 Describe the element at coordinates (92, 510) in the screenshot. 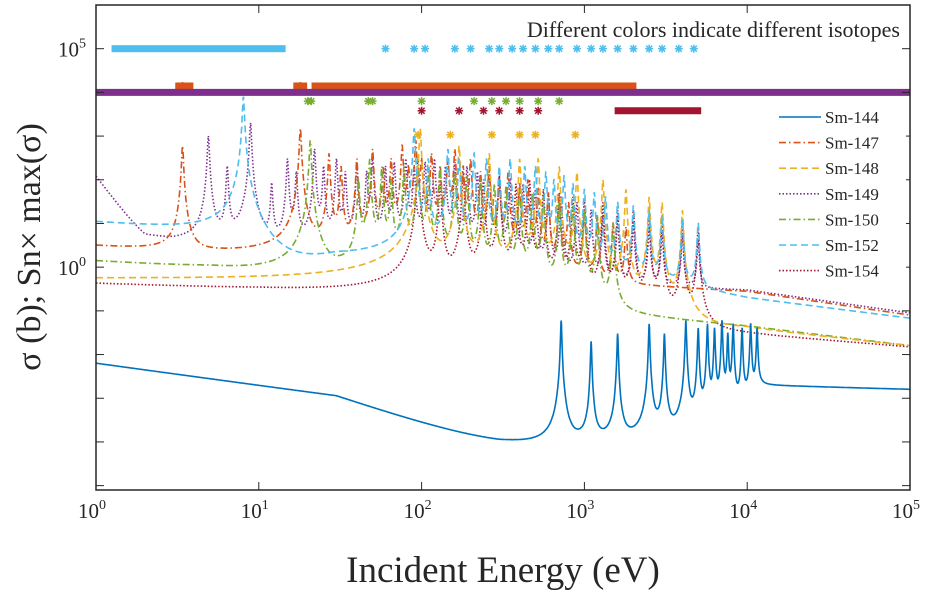

I see `x-tick-label: 10⁰` at that location.